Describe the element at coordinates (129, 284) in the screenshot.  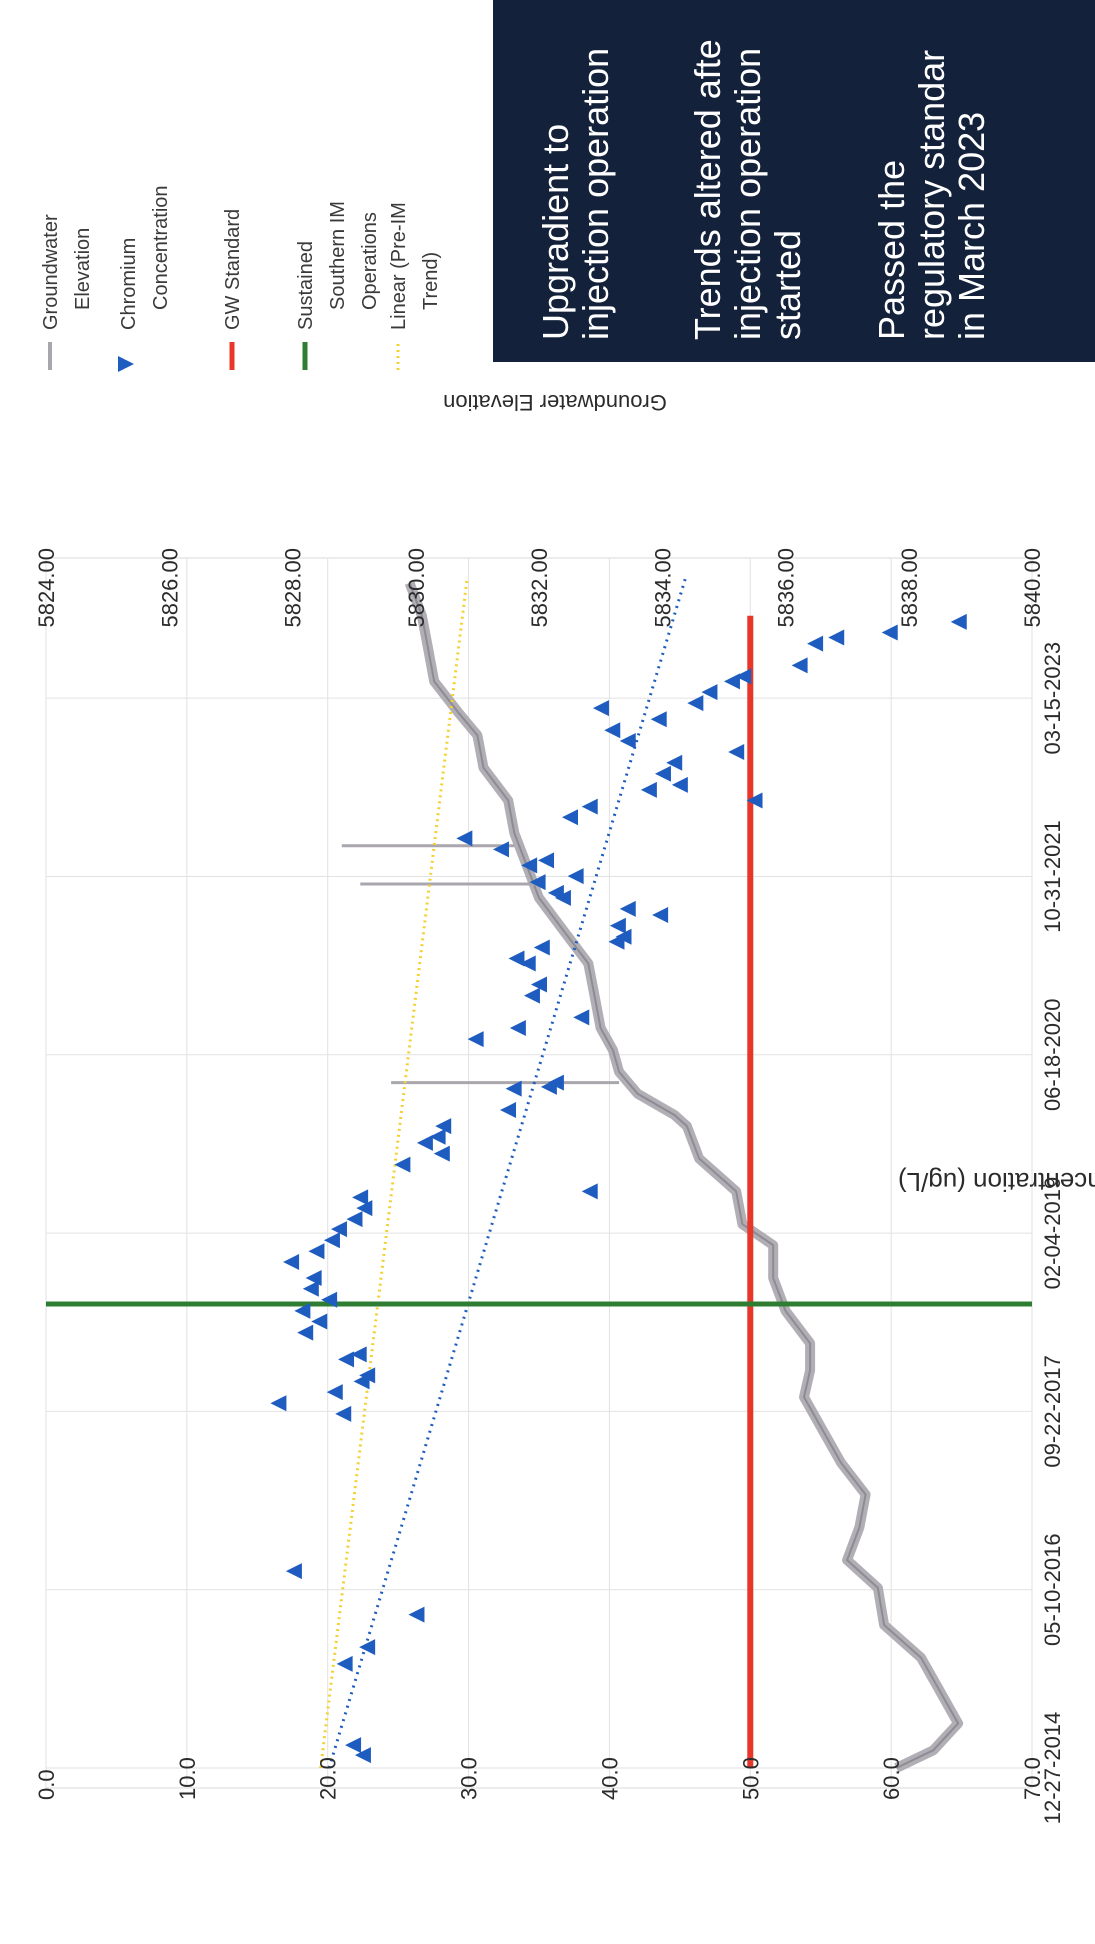
I see `legend-label: Chromium` at that location.